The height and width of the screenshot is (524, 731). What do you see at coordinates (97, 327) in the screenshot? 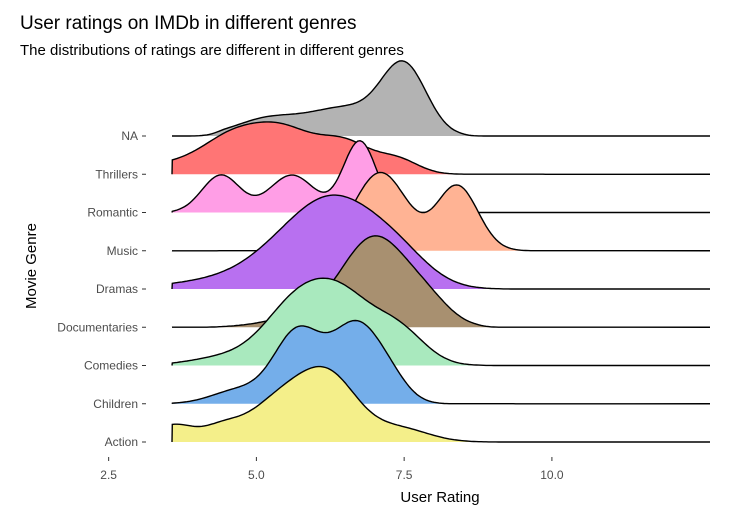
I see `y-tick-label-documentaries: Documentaries` at bounding box center [97, 327].